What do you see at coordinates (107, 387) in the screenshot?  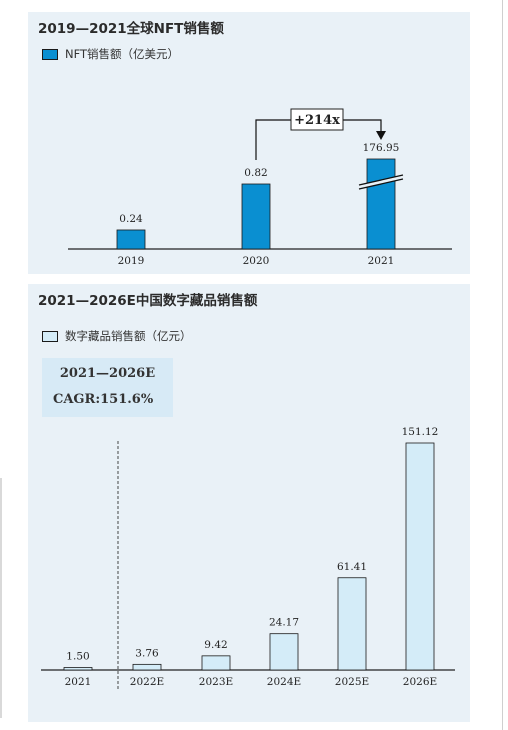 I see `cagr-box: 2021—2026E CAGR:151.6%` at bounding box center [107, 387].